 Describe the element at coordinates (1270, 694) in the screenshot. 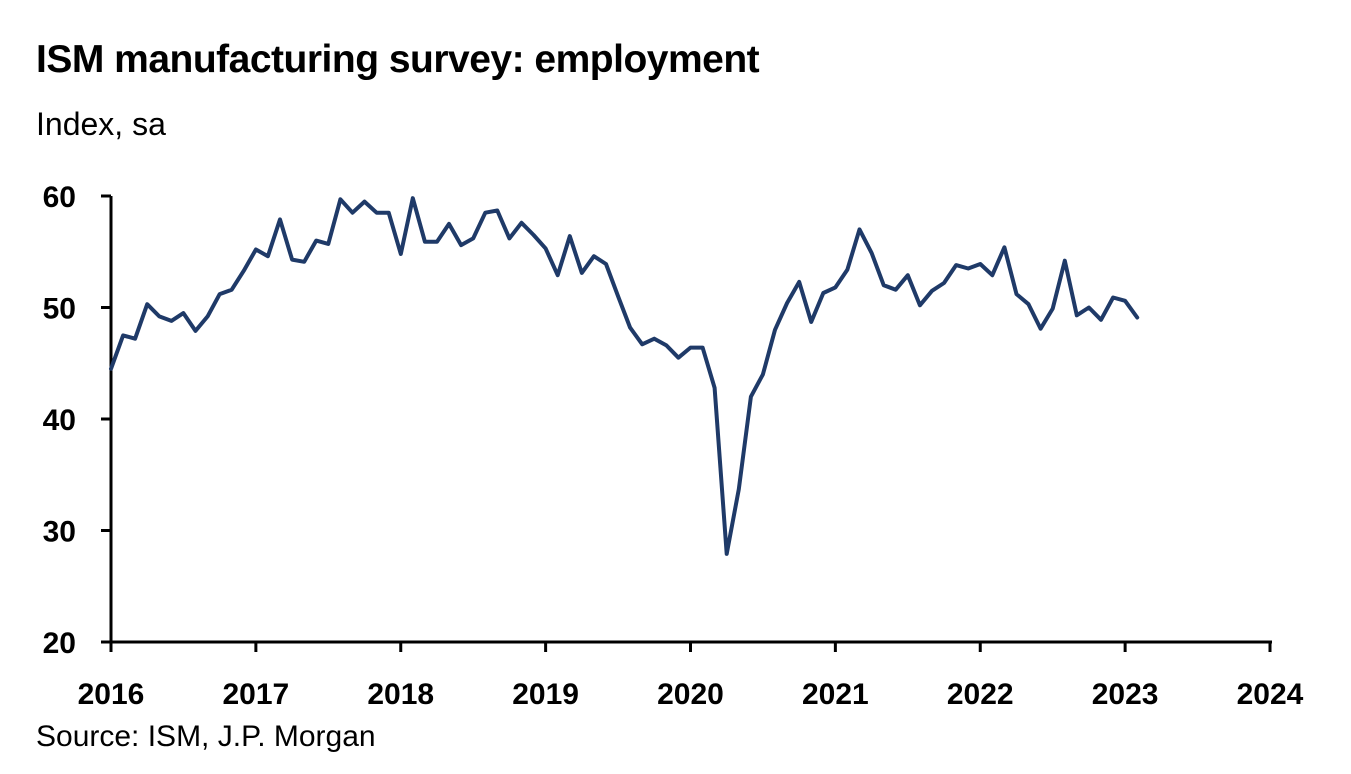

I see `x-tick-label: 2024` at that location.